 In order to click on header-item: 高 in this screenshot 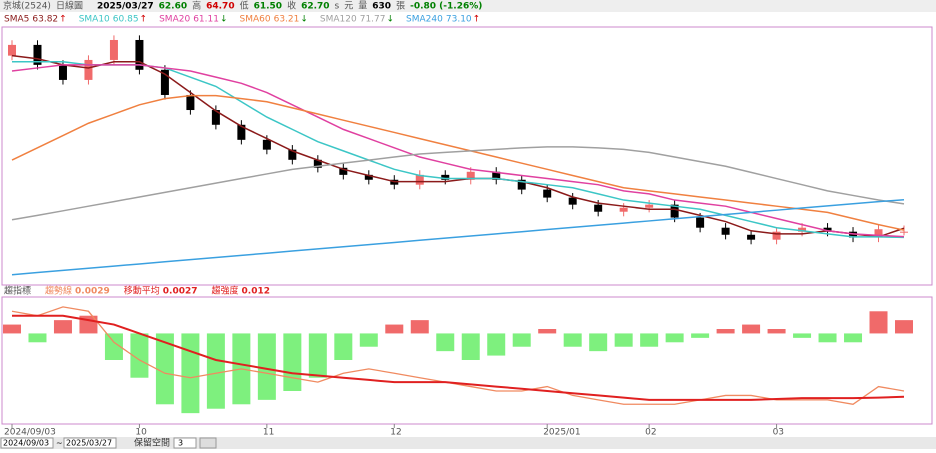, I will do `click(196, 6)`.